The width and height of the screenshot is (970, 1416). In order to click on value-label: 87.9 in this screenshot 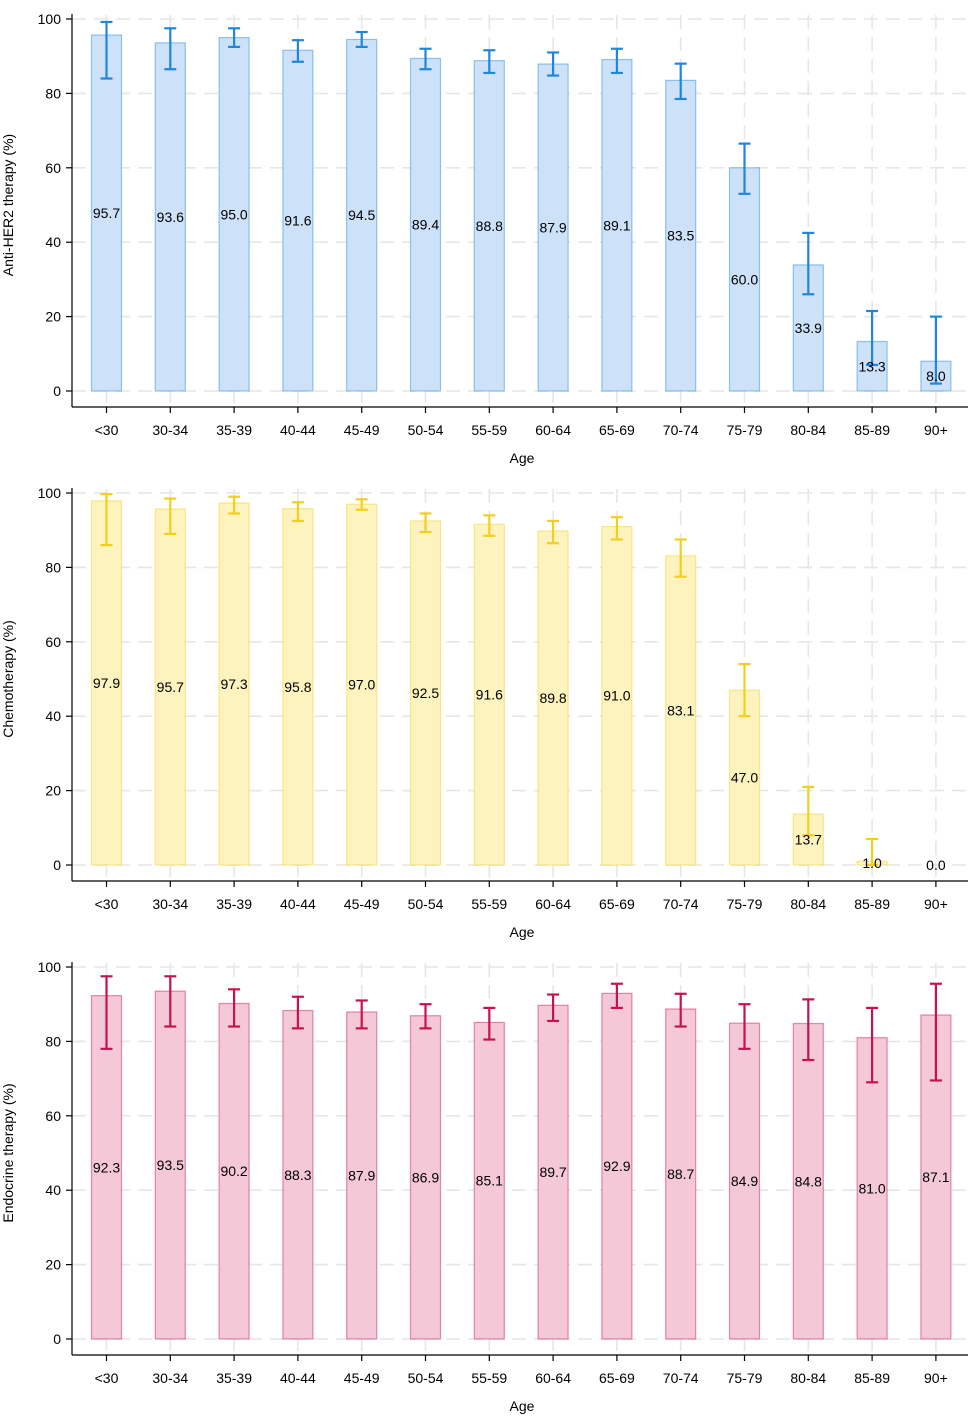, I will do `click(552, 228)`.